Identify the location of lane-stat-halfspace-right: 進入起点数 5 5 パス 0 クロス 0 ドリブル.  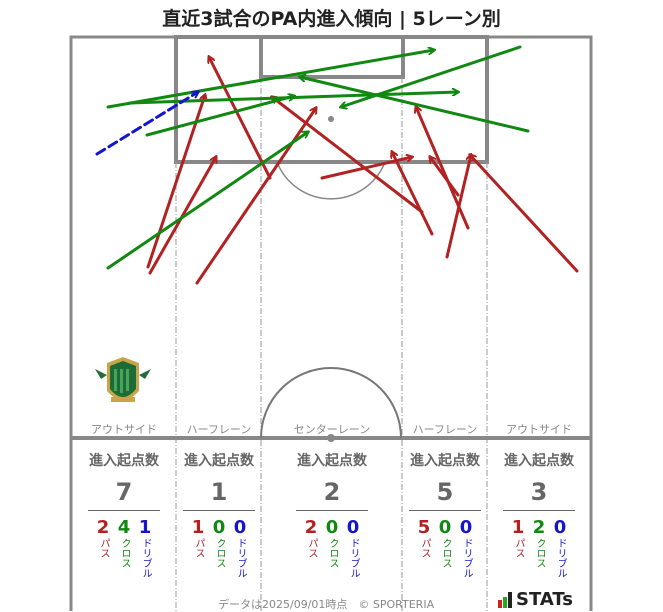
(445, 514).